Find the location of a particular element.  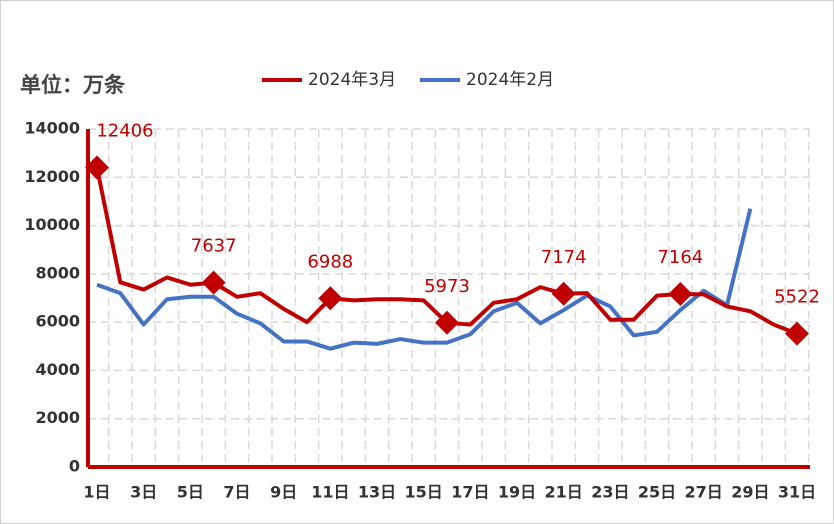

x-tick-label: 13日 is located at coordinates (377, 492).